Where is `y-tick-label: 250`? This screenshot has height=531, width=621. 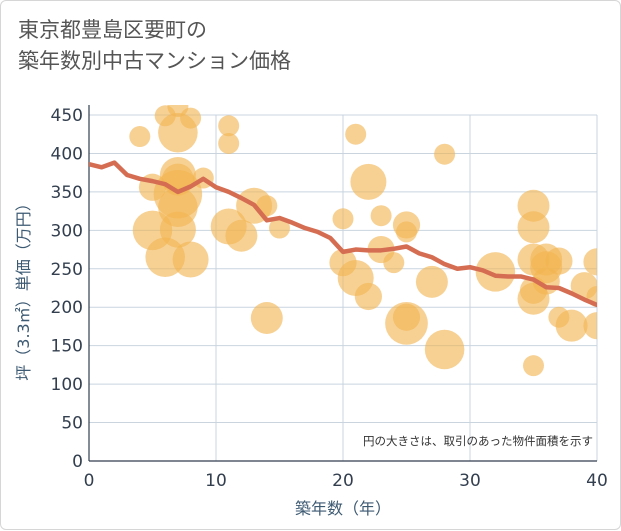 y-tick-label: 250 is located at coordinates (67, 270).